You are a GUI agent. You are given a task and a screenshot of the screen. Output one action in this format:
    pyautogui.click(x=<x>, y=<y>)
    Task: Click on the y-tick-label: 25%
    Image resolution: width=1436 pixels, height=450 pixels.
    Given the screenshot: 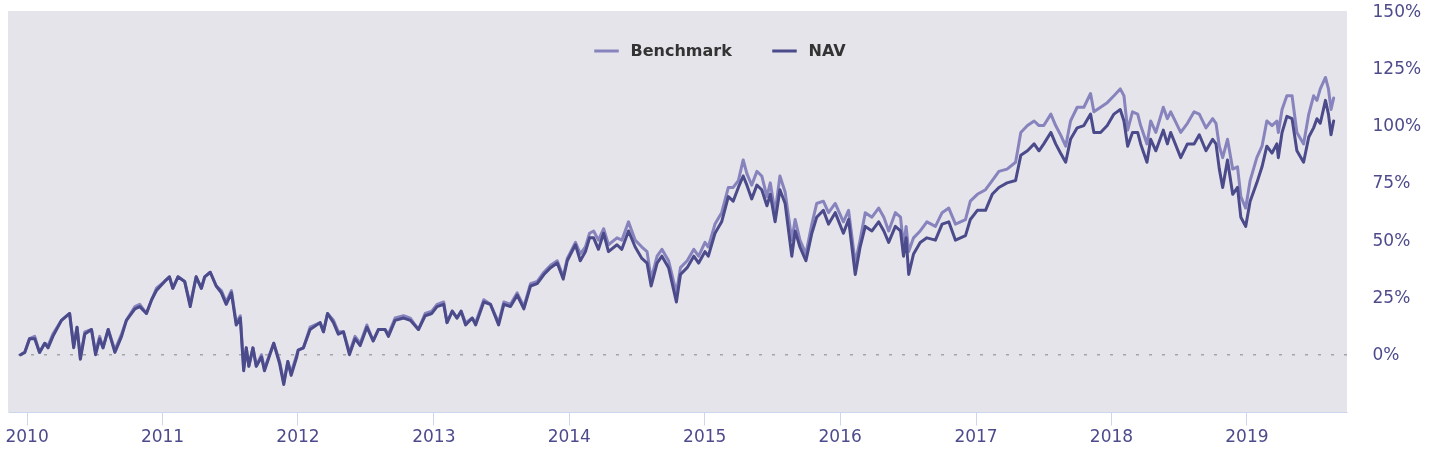 What is the action you would take?
    pyautogui.click(x=1391, y=296)
    